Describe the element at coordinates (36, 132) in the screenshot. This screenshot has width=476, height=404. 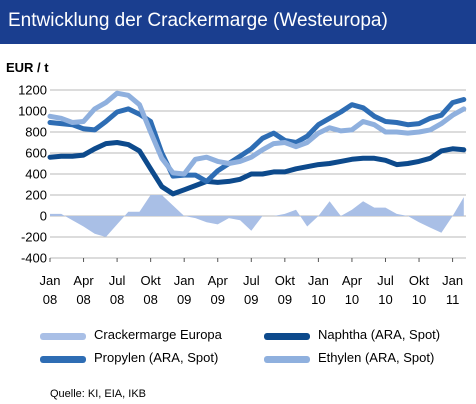
I see `y-tick-label: 800` at that location.